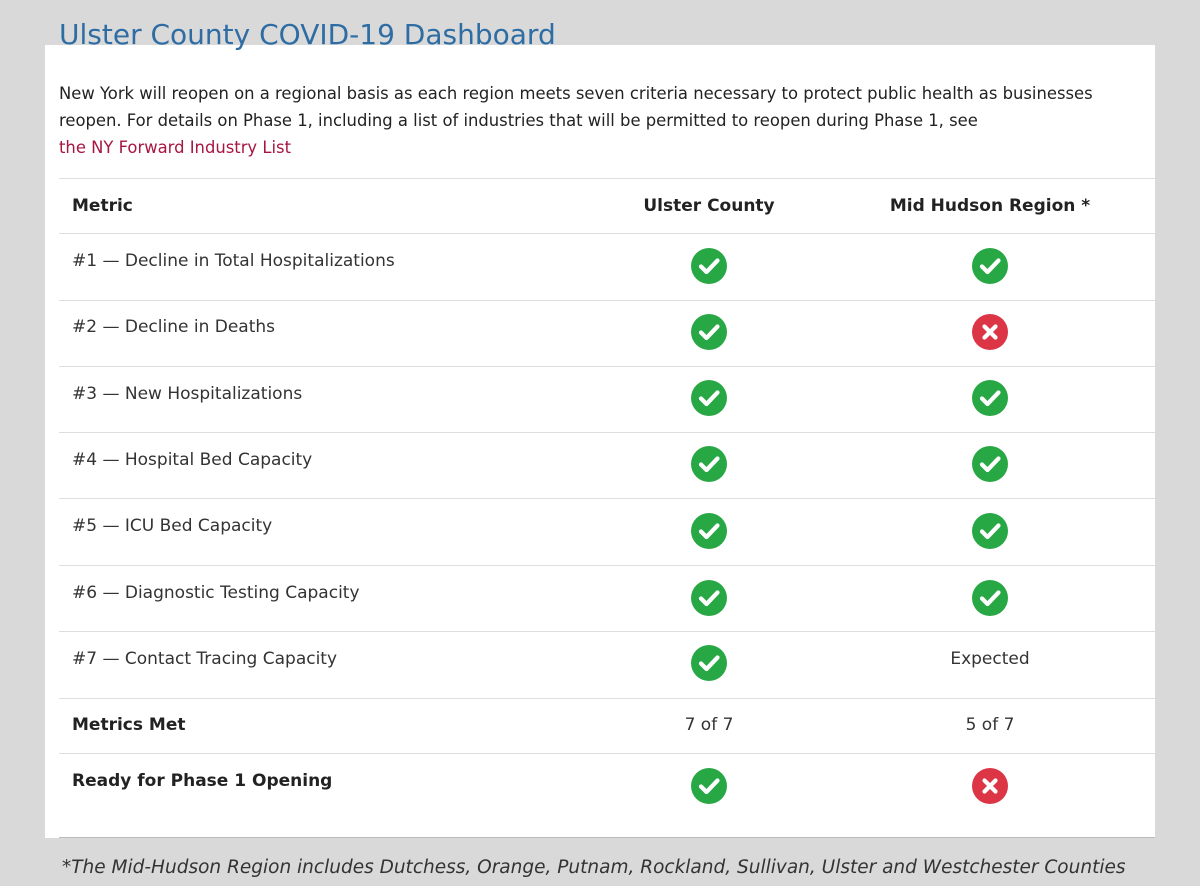  I want to click on metric: #4 — Hospital Bed Capacity, so click(192, 460).